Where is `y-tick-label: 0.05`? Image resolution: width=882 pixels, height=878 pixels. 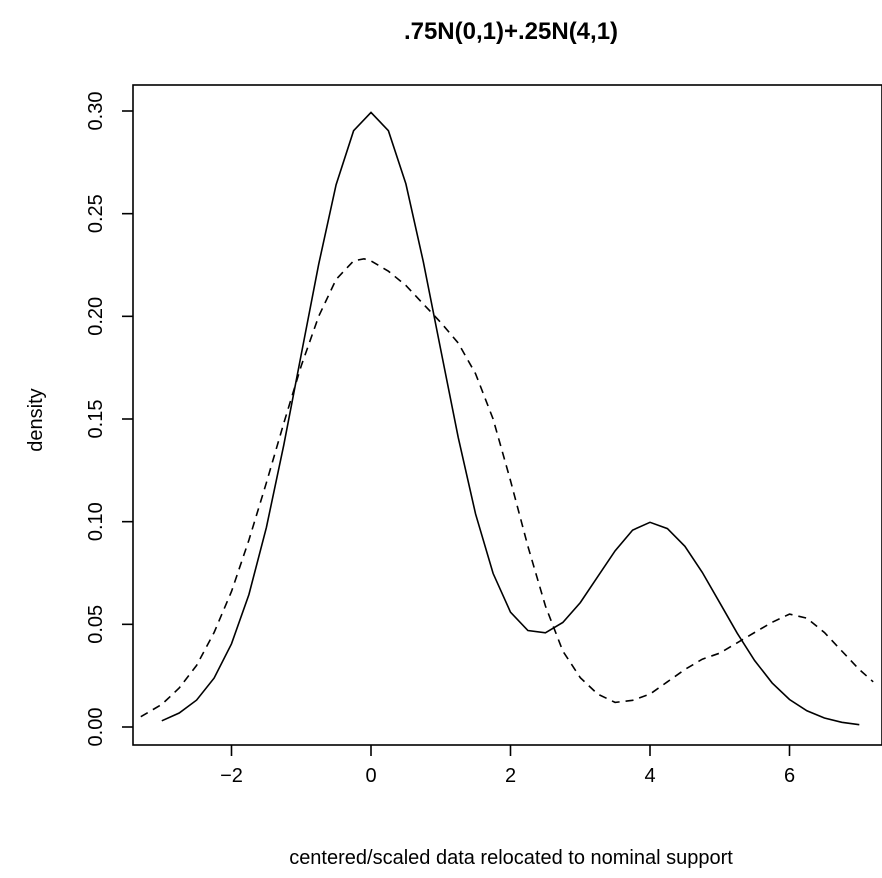 y-tick-label: 0.05 is located at coordinates (96, 624).